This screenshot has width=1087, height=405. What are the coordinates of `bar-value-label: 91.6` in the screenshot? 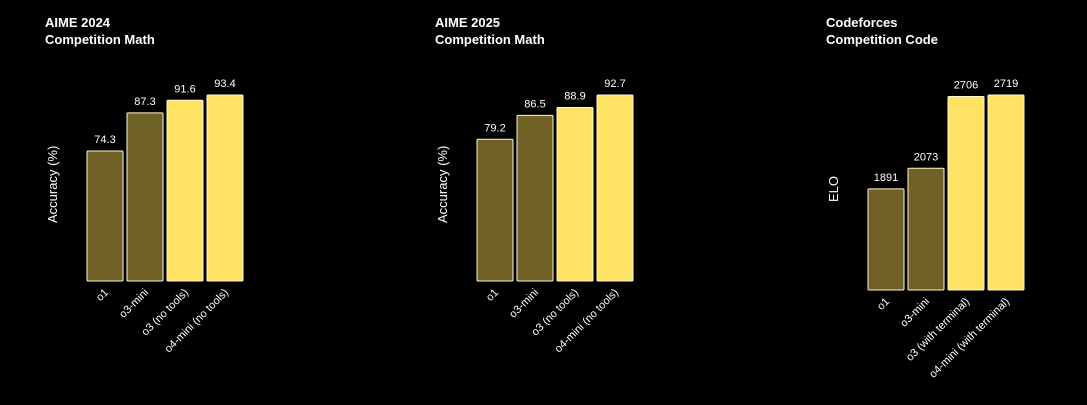 It's located at (184, 89).